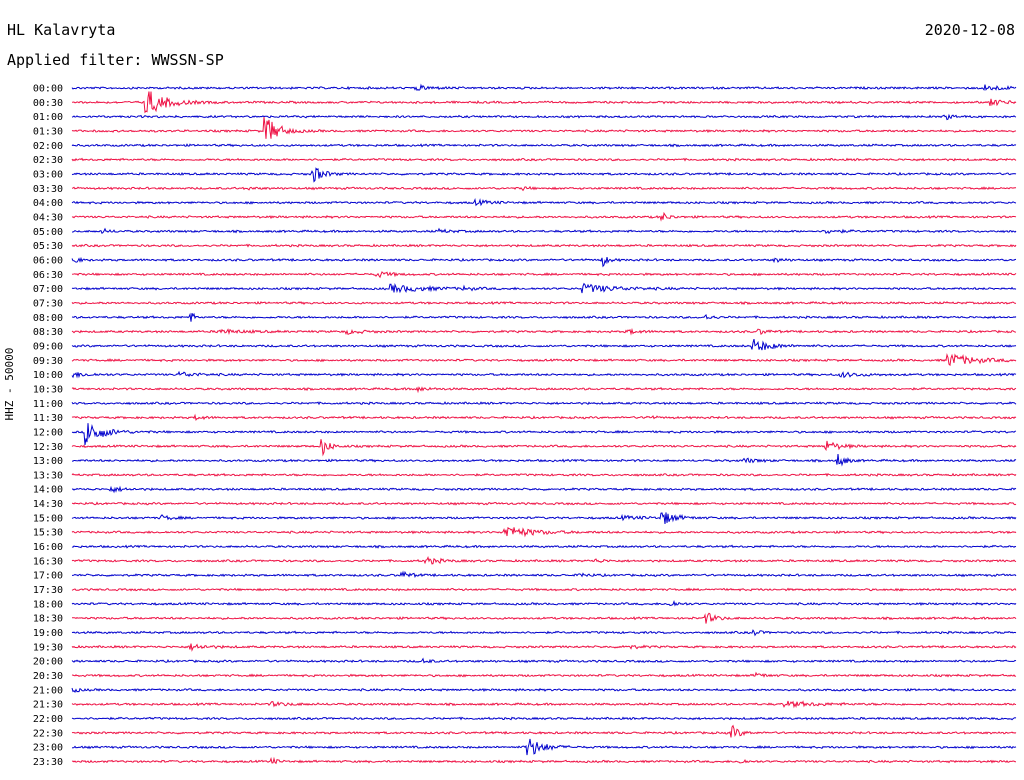 This screenshot has width=1024, height=780. What do you see at coordinates (48, 246) in the screenshot?
I see `row-time-label: 05:30` at bounding box center [48, 246].